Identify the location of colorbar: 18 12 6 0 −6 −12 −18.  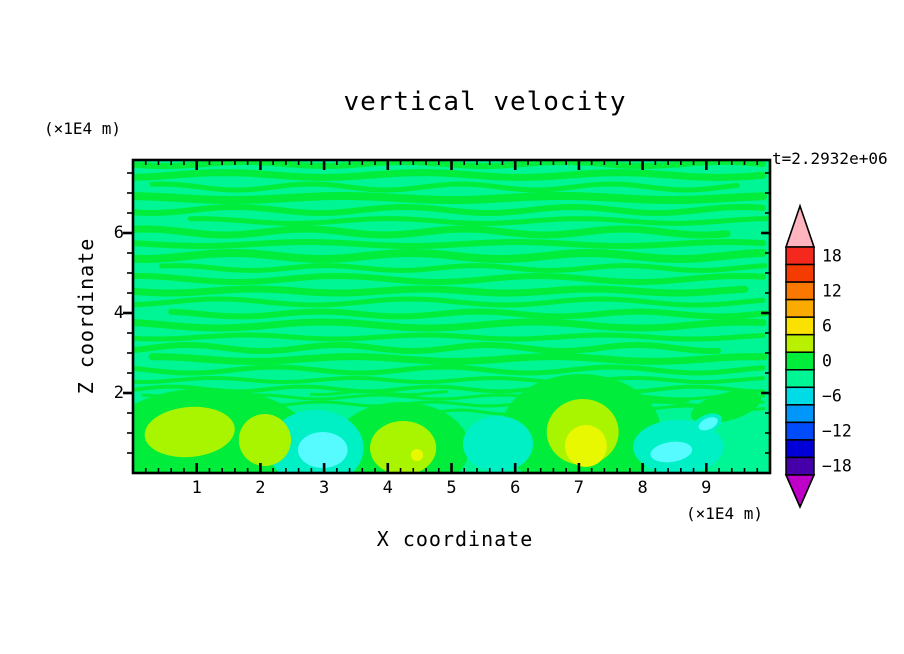
(818, 356).